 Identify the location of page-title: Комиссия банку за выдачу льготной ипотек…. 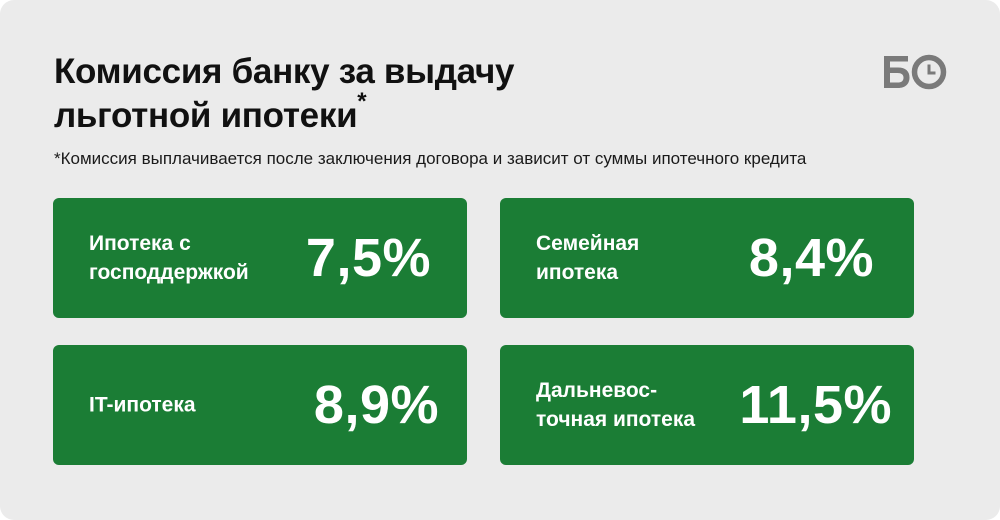
(364, 94).